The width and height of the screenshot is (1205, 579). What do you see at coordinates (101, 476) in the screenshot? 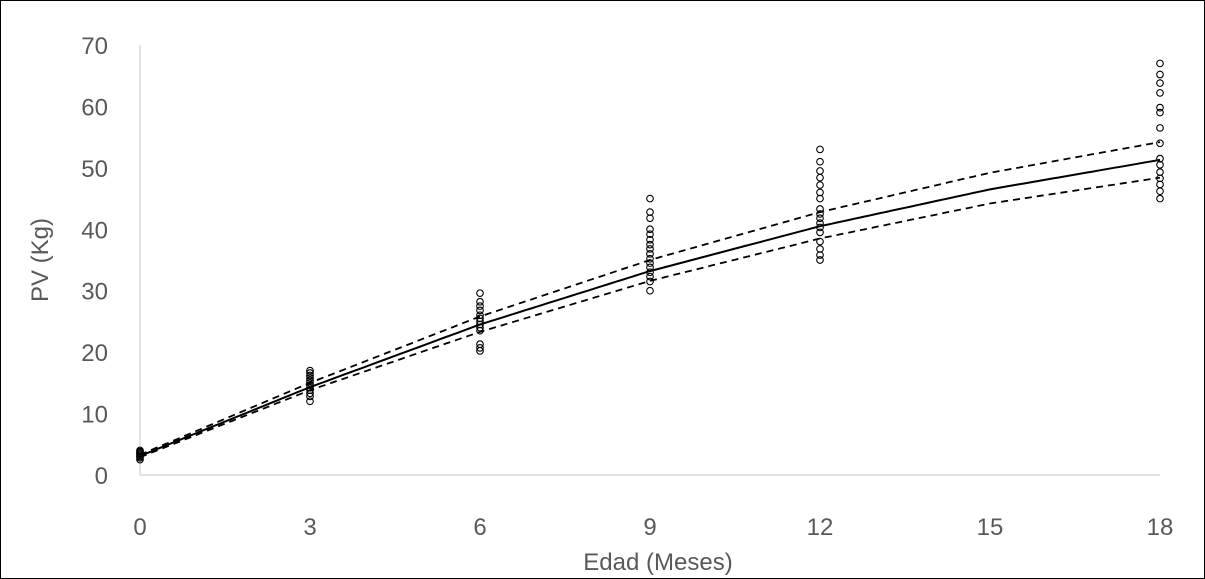
I see `y-tick-label: 0` at bounding box center [101, 476].